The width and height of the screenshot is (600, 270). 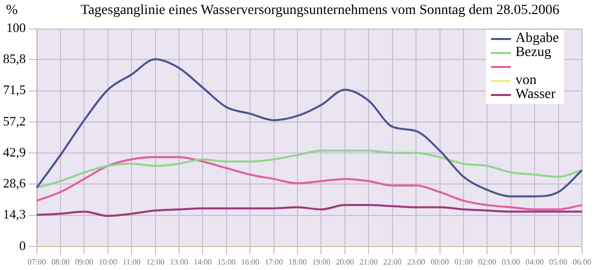 I want to click on x-tick-label: 12:00, so click(x=155, y=261).